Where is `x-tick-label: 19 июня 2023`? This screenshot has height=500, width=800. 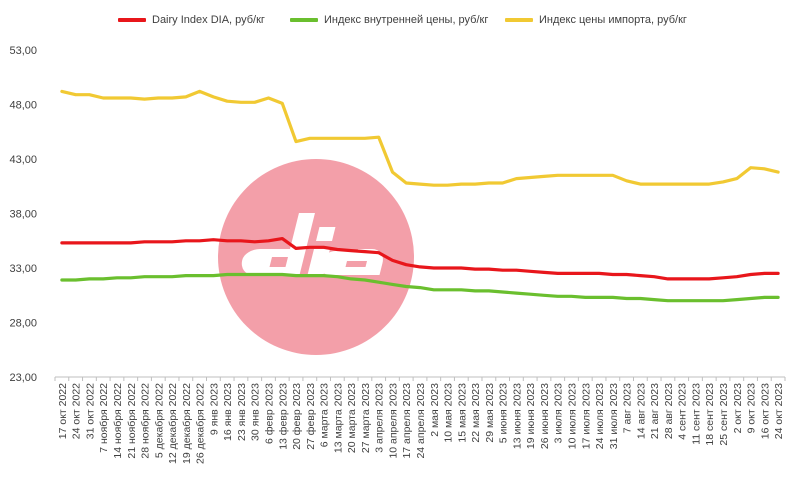 x-tick-label: 19 июня 2023 is located at coordinates (531, 416).